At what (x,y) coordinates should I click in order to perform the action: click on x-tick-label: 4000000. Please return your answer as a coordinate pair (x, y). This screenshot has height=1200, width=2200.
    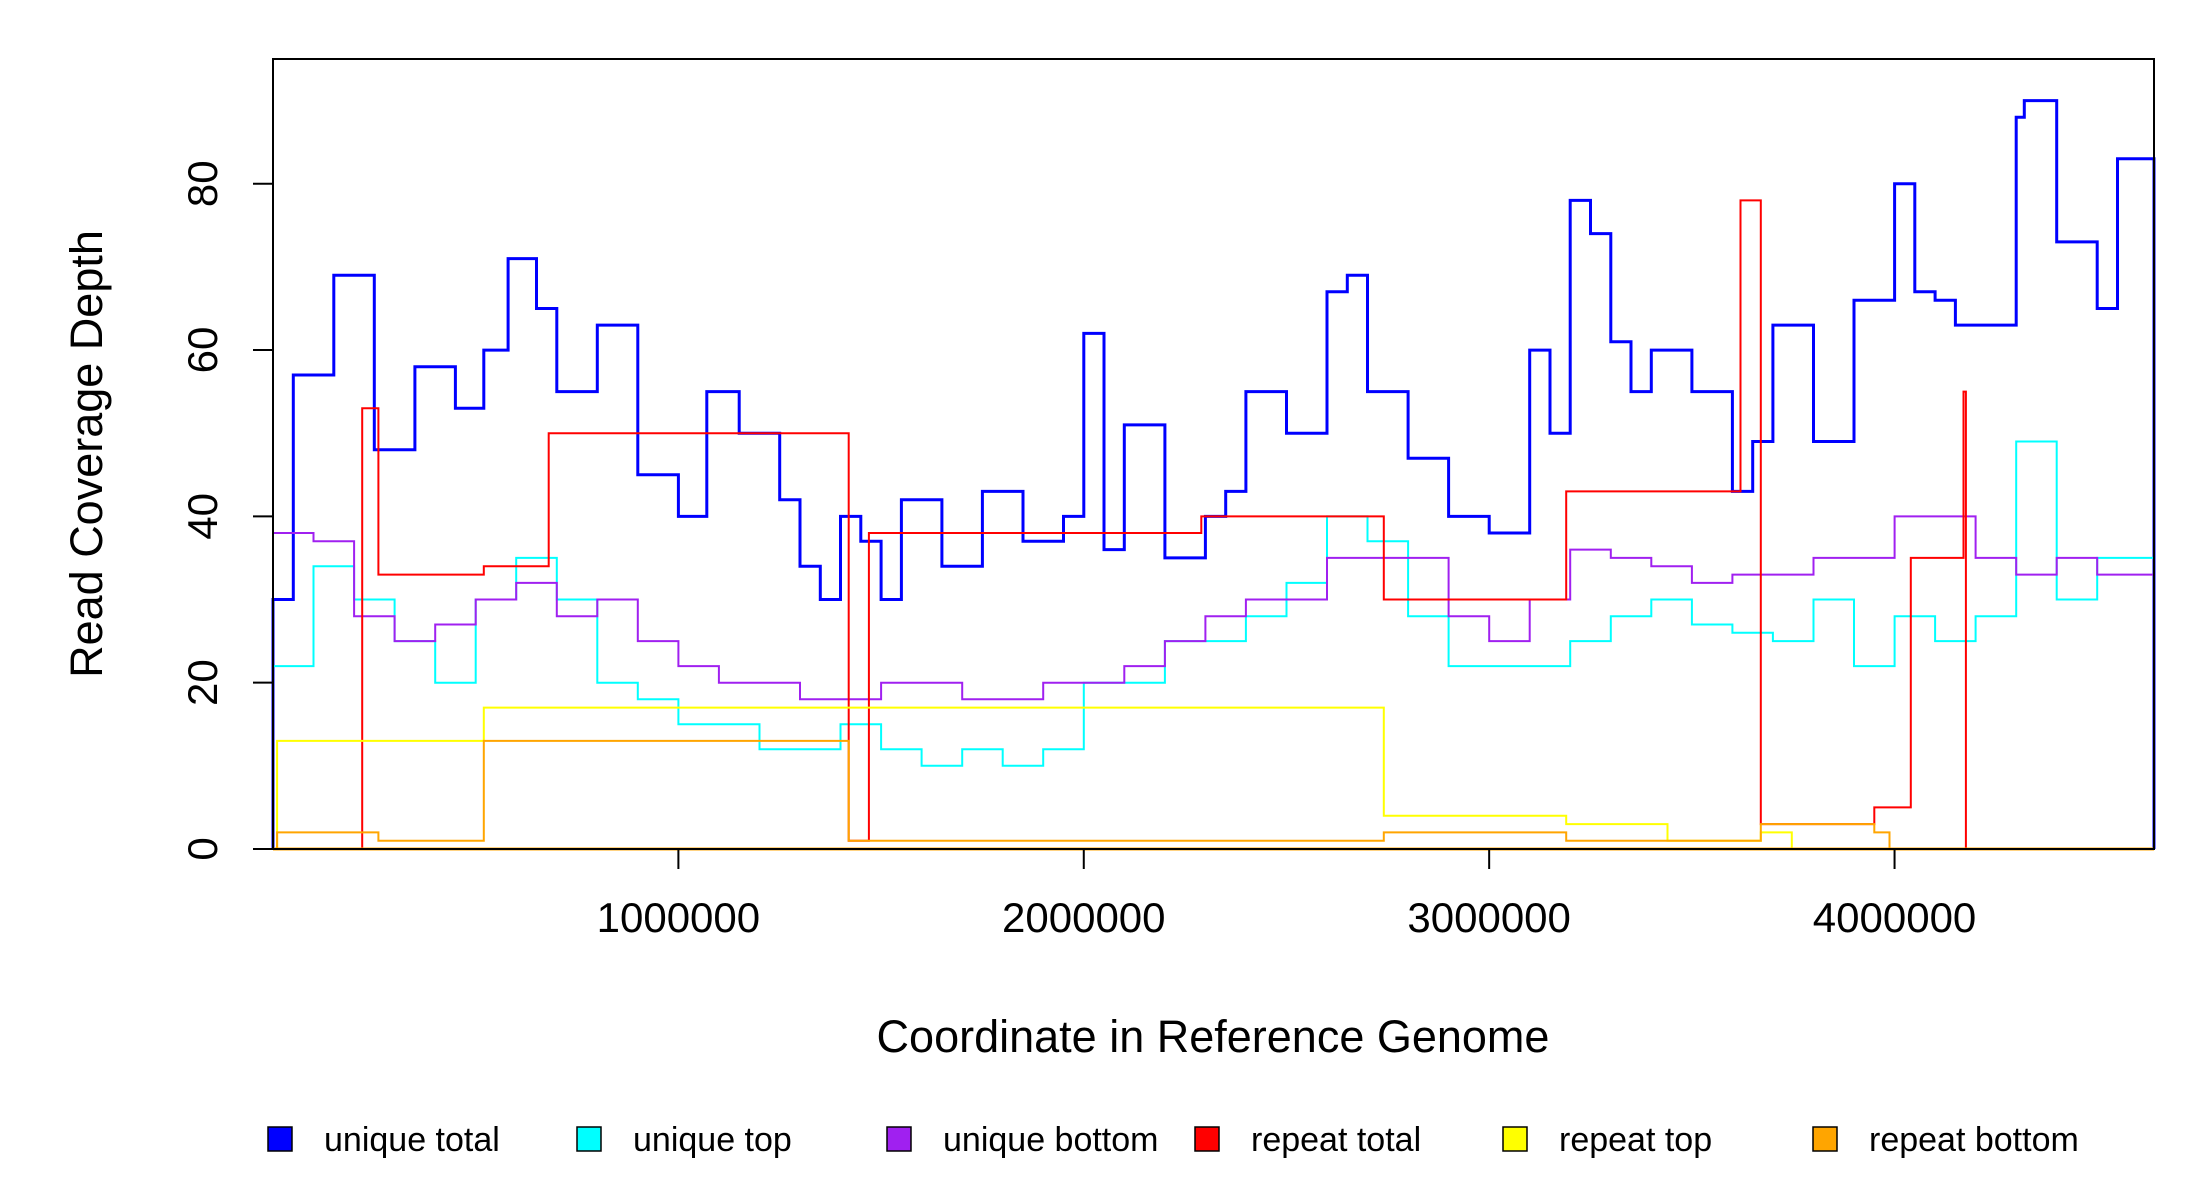
    Looking at the image, I should click on (1895, 917).